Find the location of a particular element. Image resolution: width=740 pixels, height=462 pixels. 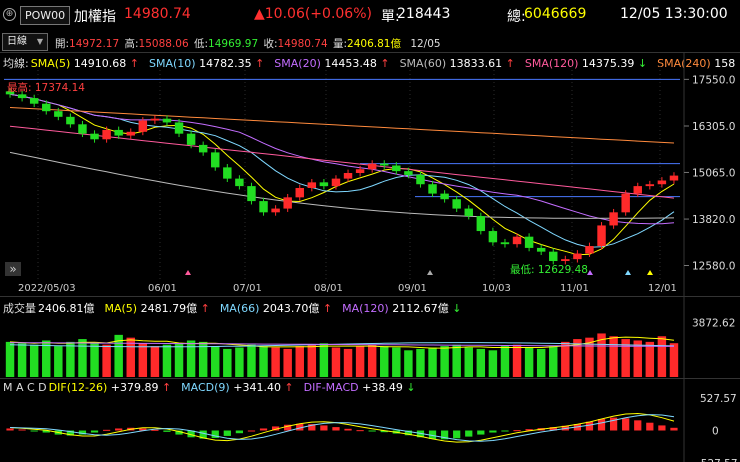

legend-value: 13833.61 is located at coordinates (474, 63).